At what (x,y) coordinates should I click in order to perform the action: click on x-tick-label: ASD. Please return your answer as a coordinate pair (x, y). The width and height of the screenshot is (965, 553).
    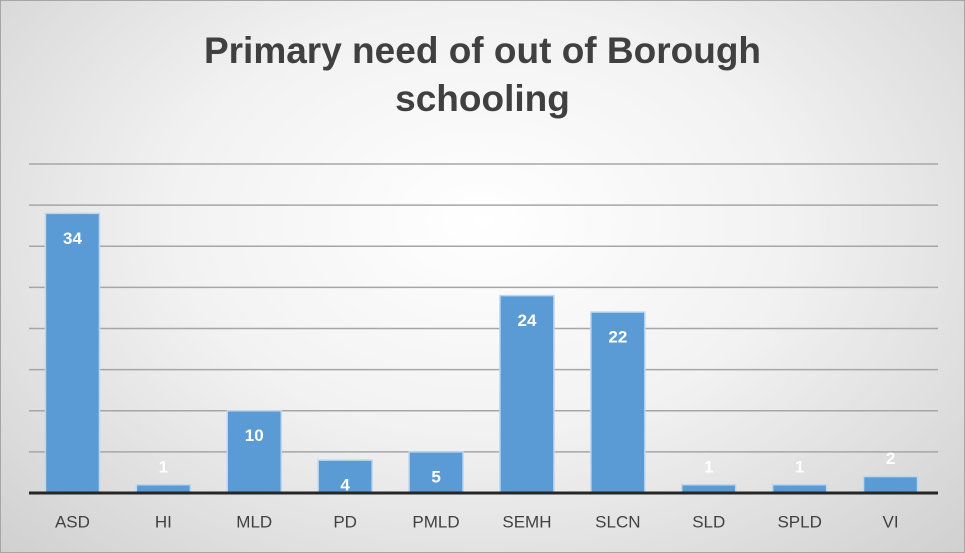
    Looking at the image, I should click on (72, 521).